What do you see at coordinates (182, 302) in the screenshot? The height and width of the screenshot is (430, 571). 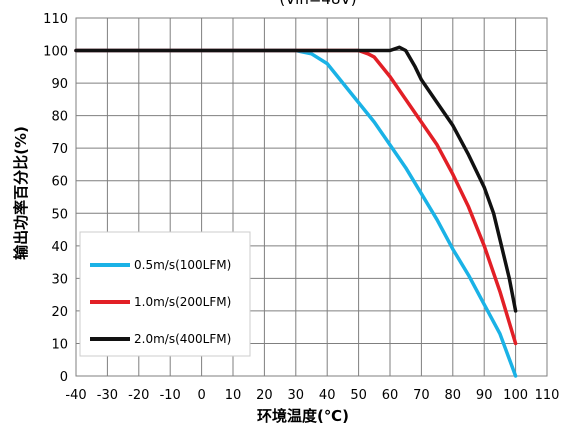 I see `legend-label-2: 1.0m/s(200LFM)` at bounding box center [182, 302].